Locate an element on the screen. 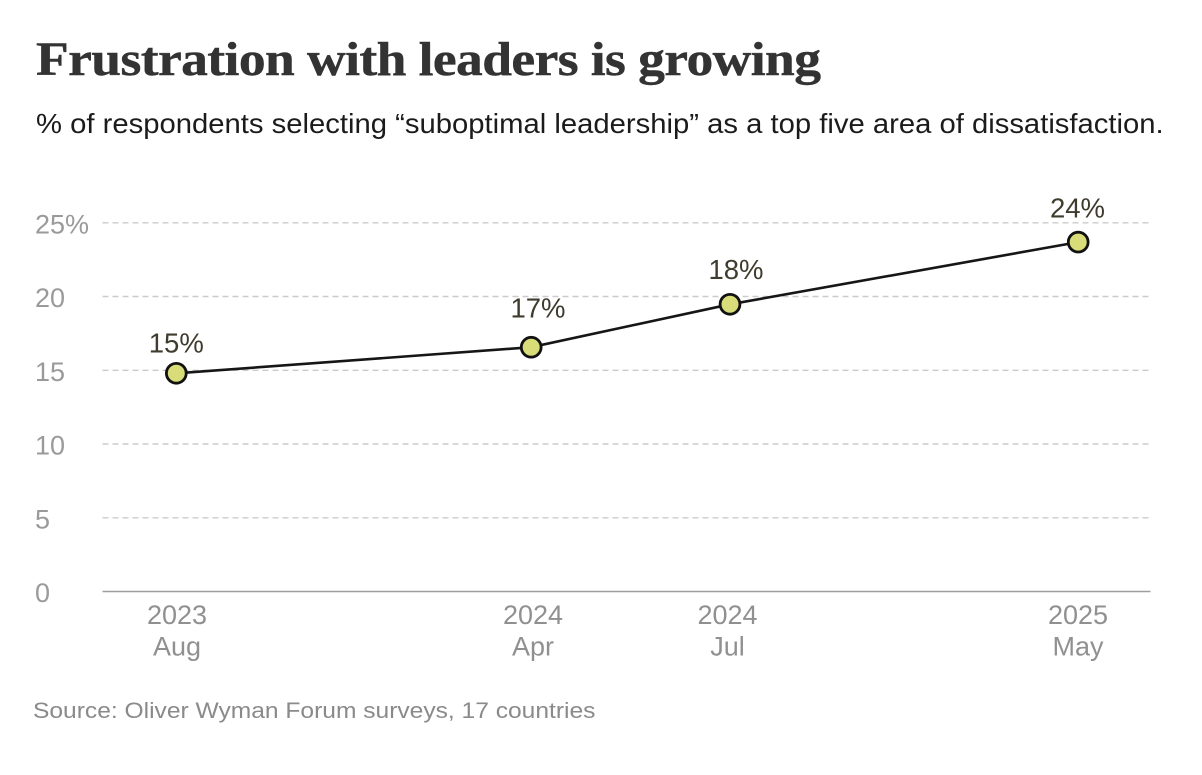 This screenshot has height=775, width=1202. svg-text: 10 is located at coordinates (50, 446).